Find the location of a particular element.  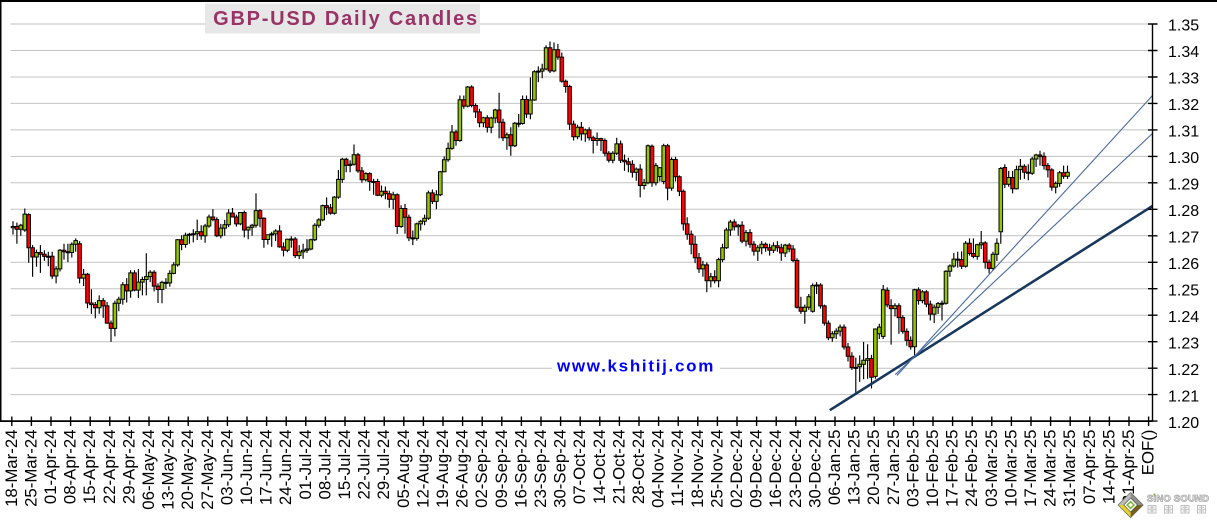

svg-text: 10-Mar-25 is located at coordinates (1010, 468).